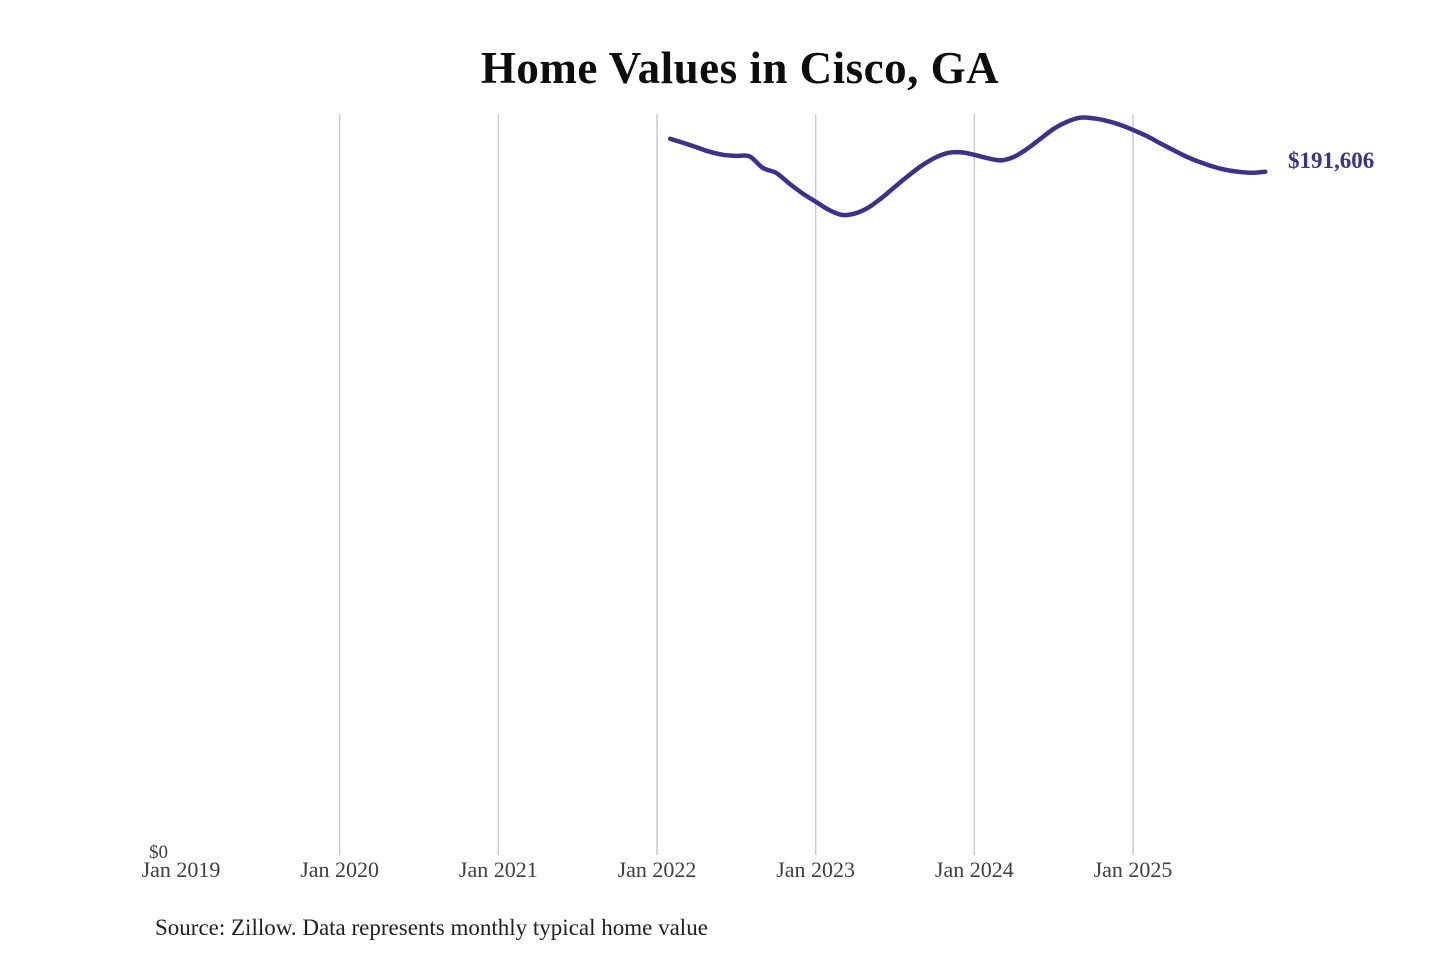 This screenshot has width=1440, height=960. What do you see at coordinates (181, 869) in the screenshot?
I see `x-tick-label: Jan 2019` at bounding box center [181, 869].